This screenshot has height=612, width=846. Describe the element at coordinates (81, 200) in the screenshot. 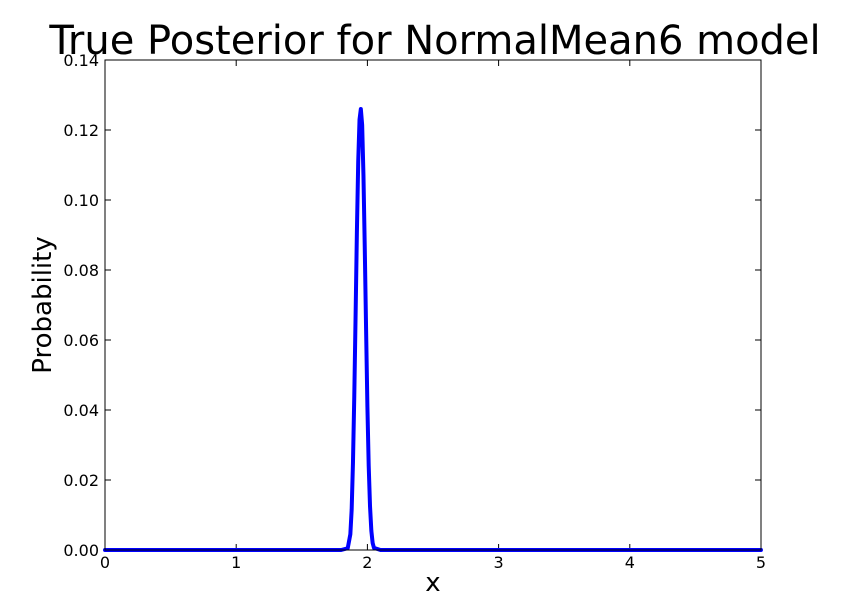

I see `y-tick-label: 0.10` at that location.